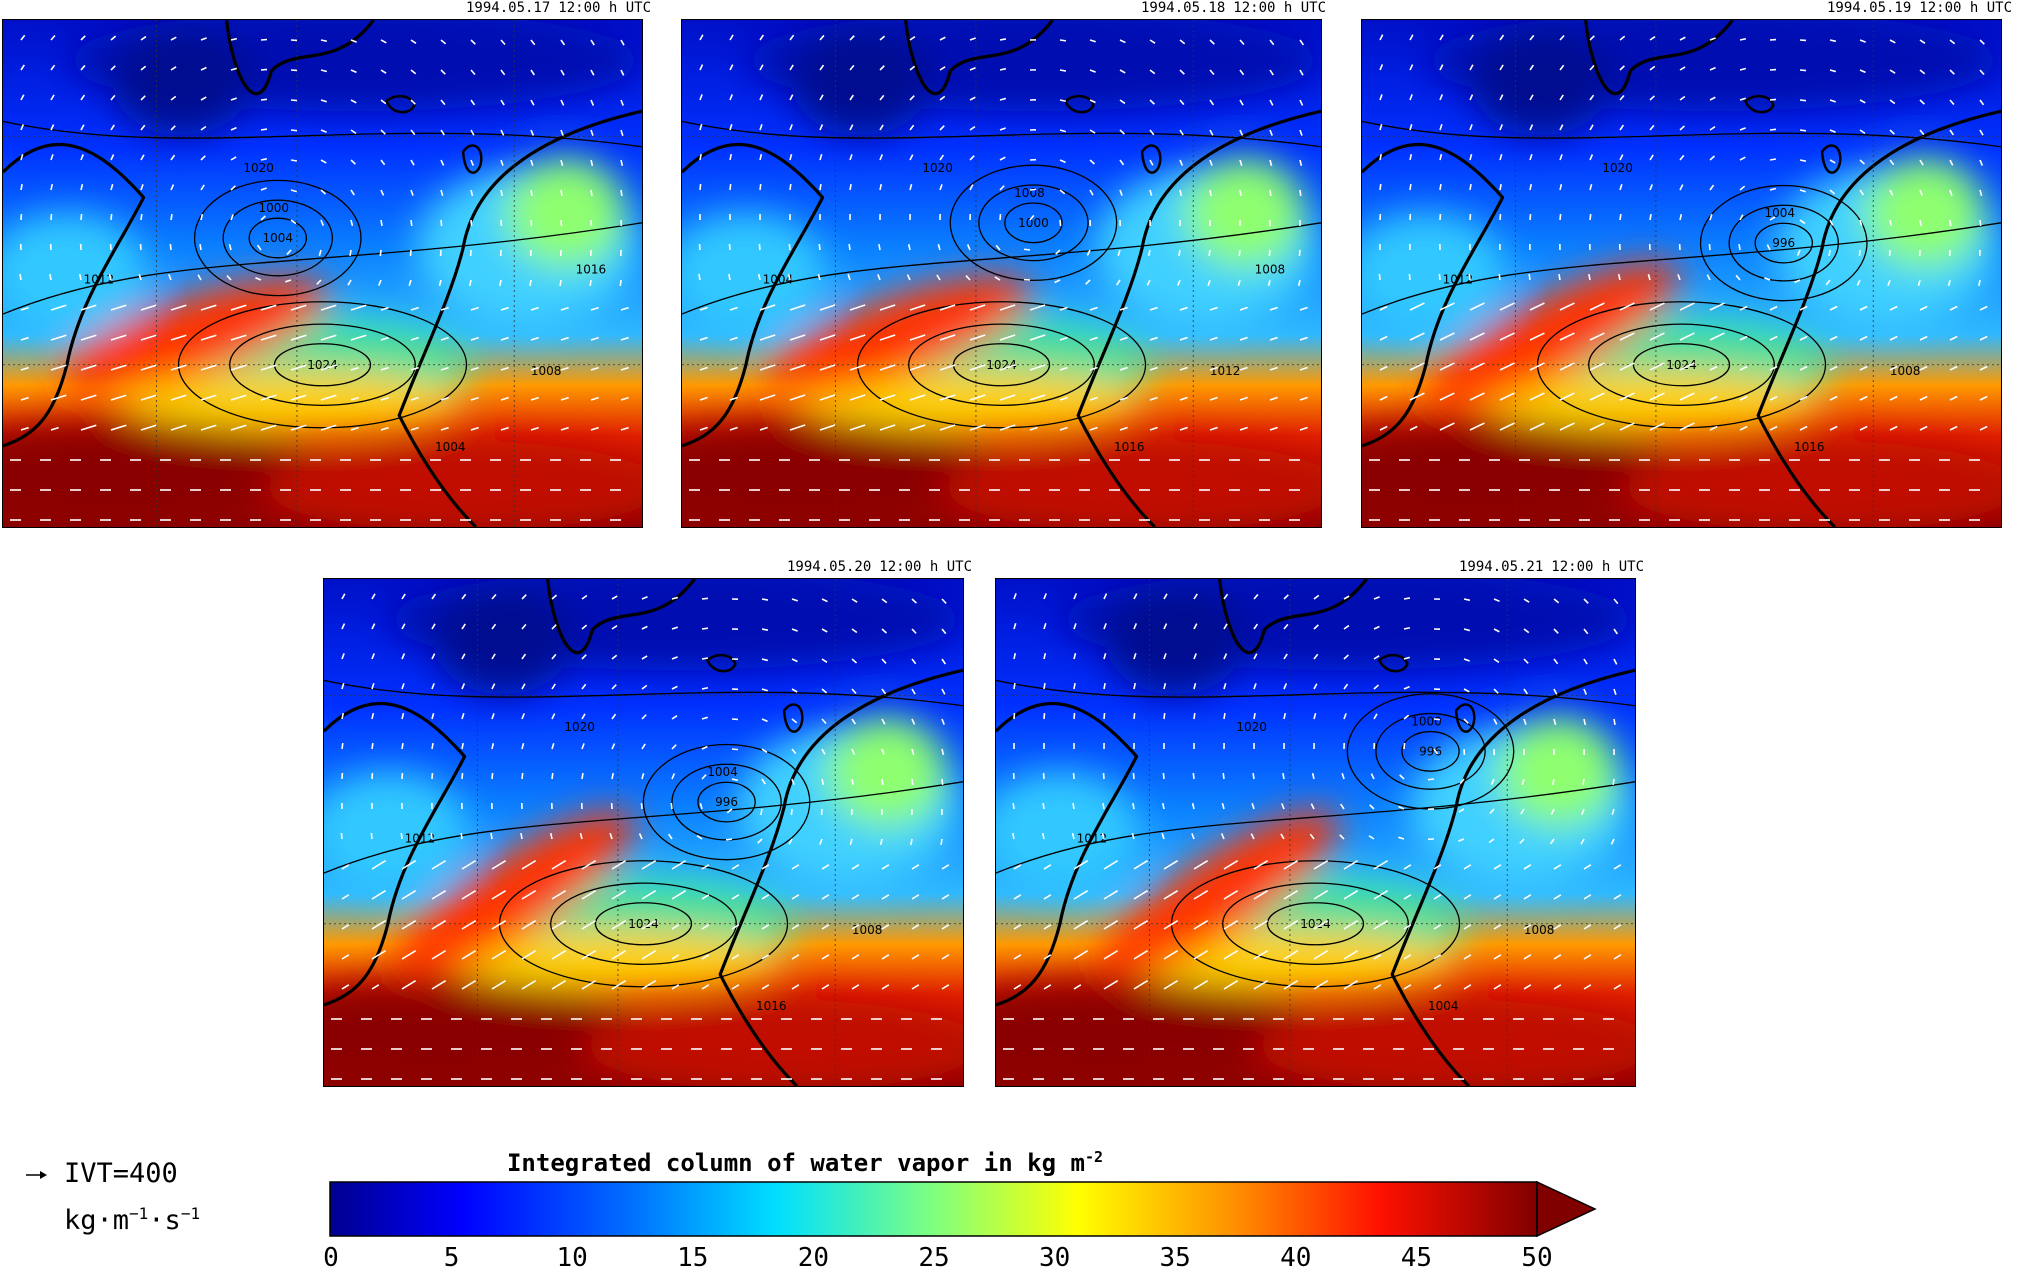 The image size is (2033, 1273). Describe the element at coordinates (450, 447) in the screenshot. I see `isobar-label: 1004` at that location.